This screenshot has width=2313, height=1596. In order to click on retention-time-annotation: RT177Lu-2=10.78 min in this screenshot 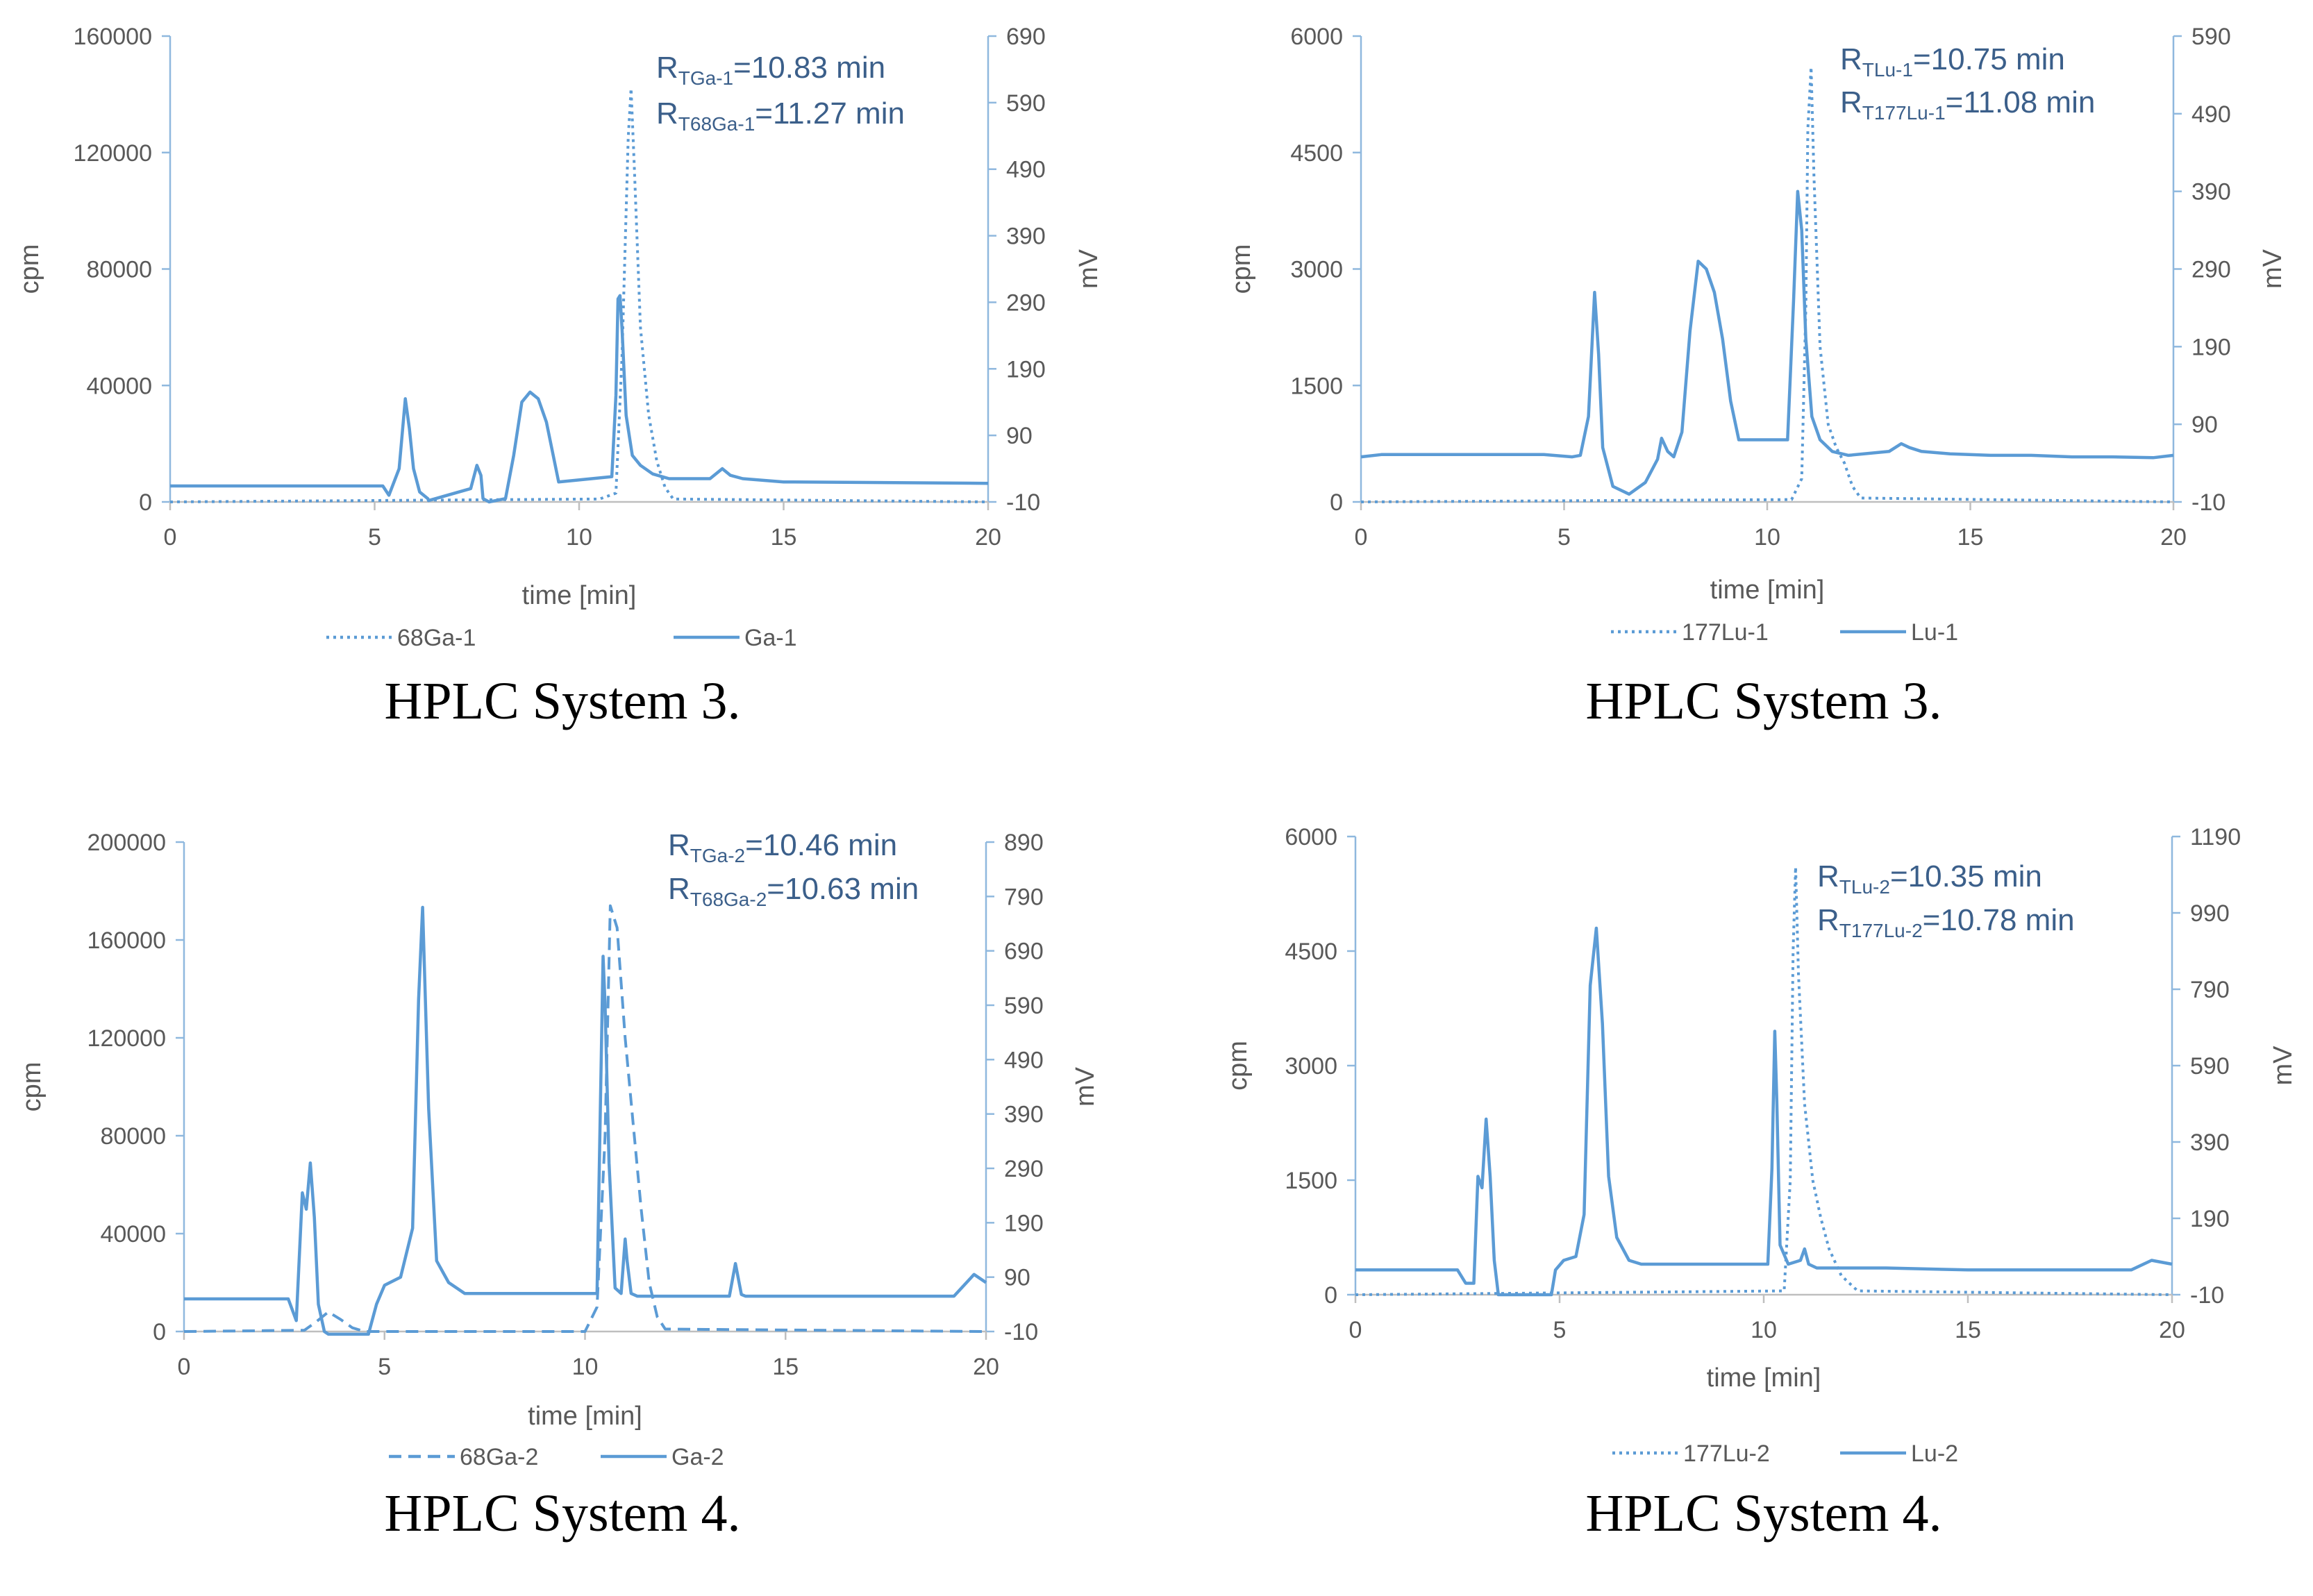, I will do `click(1946, 922)`.